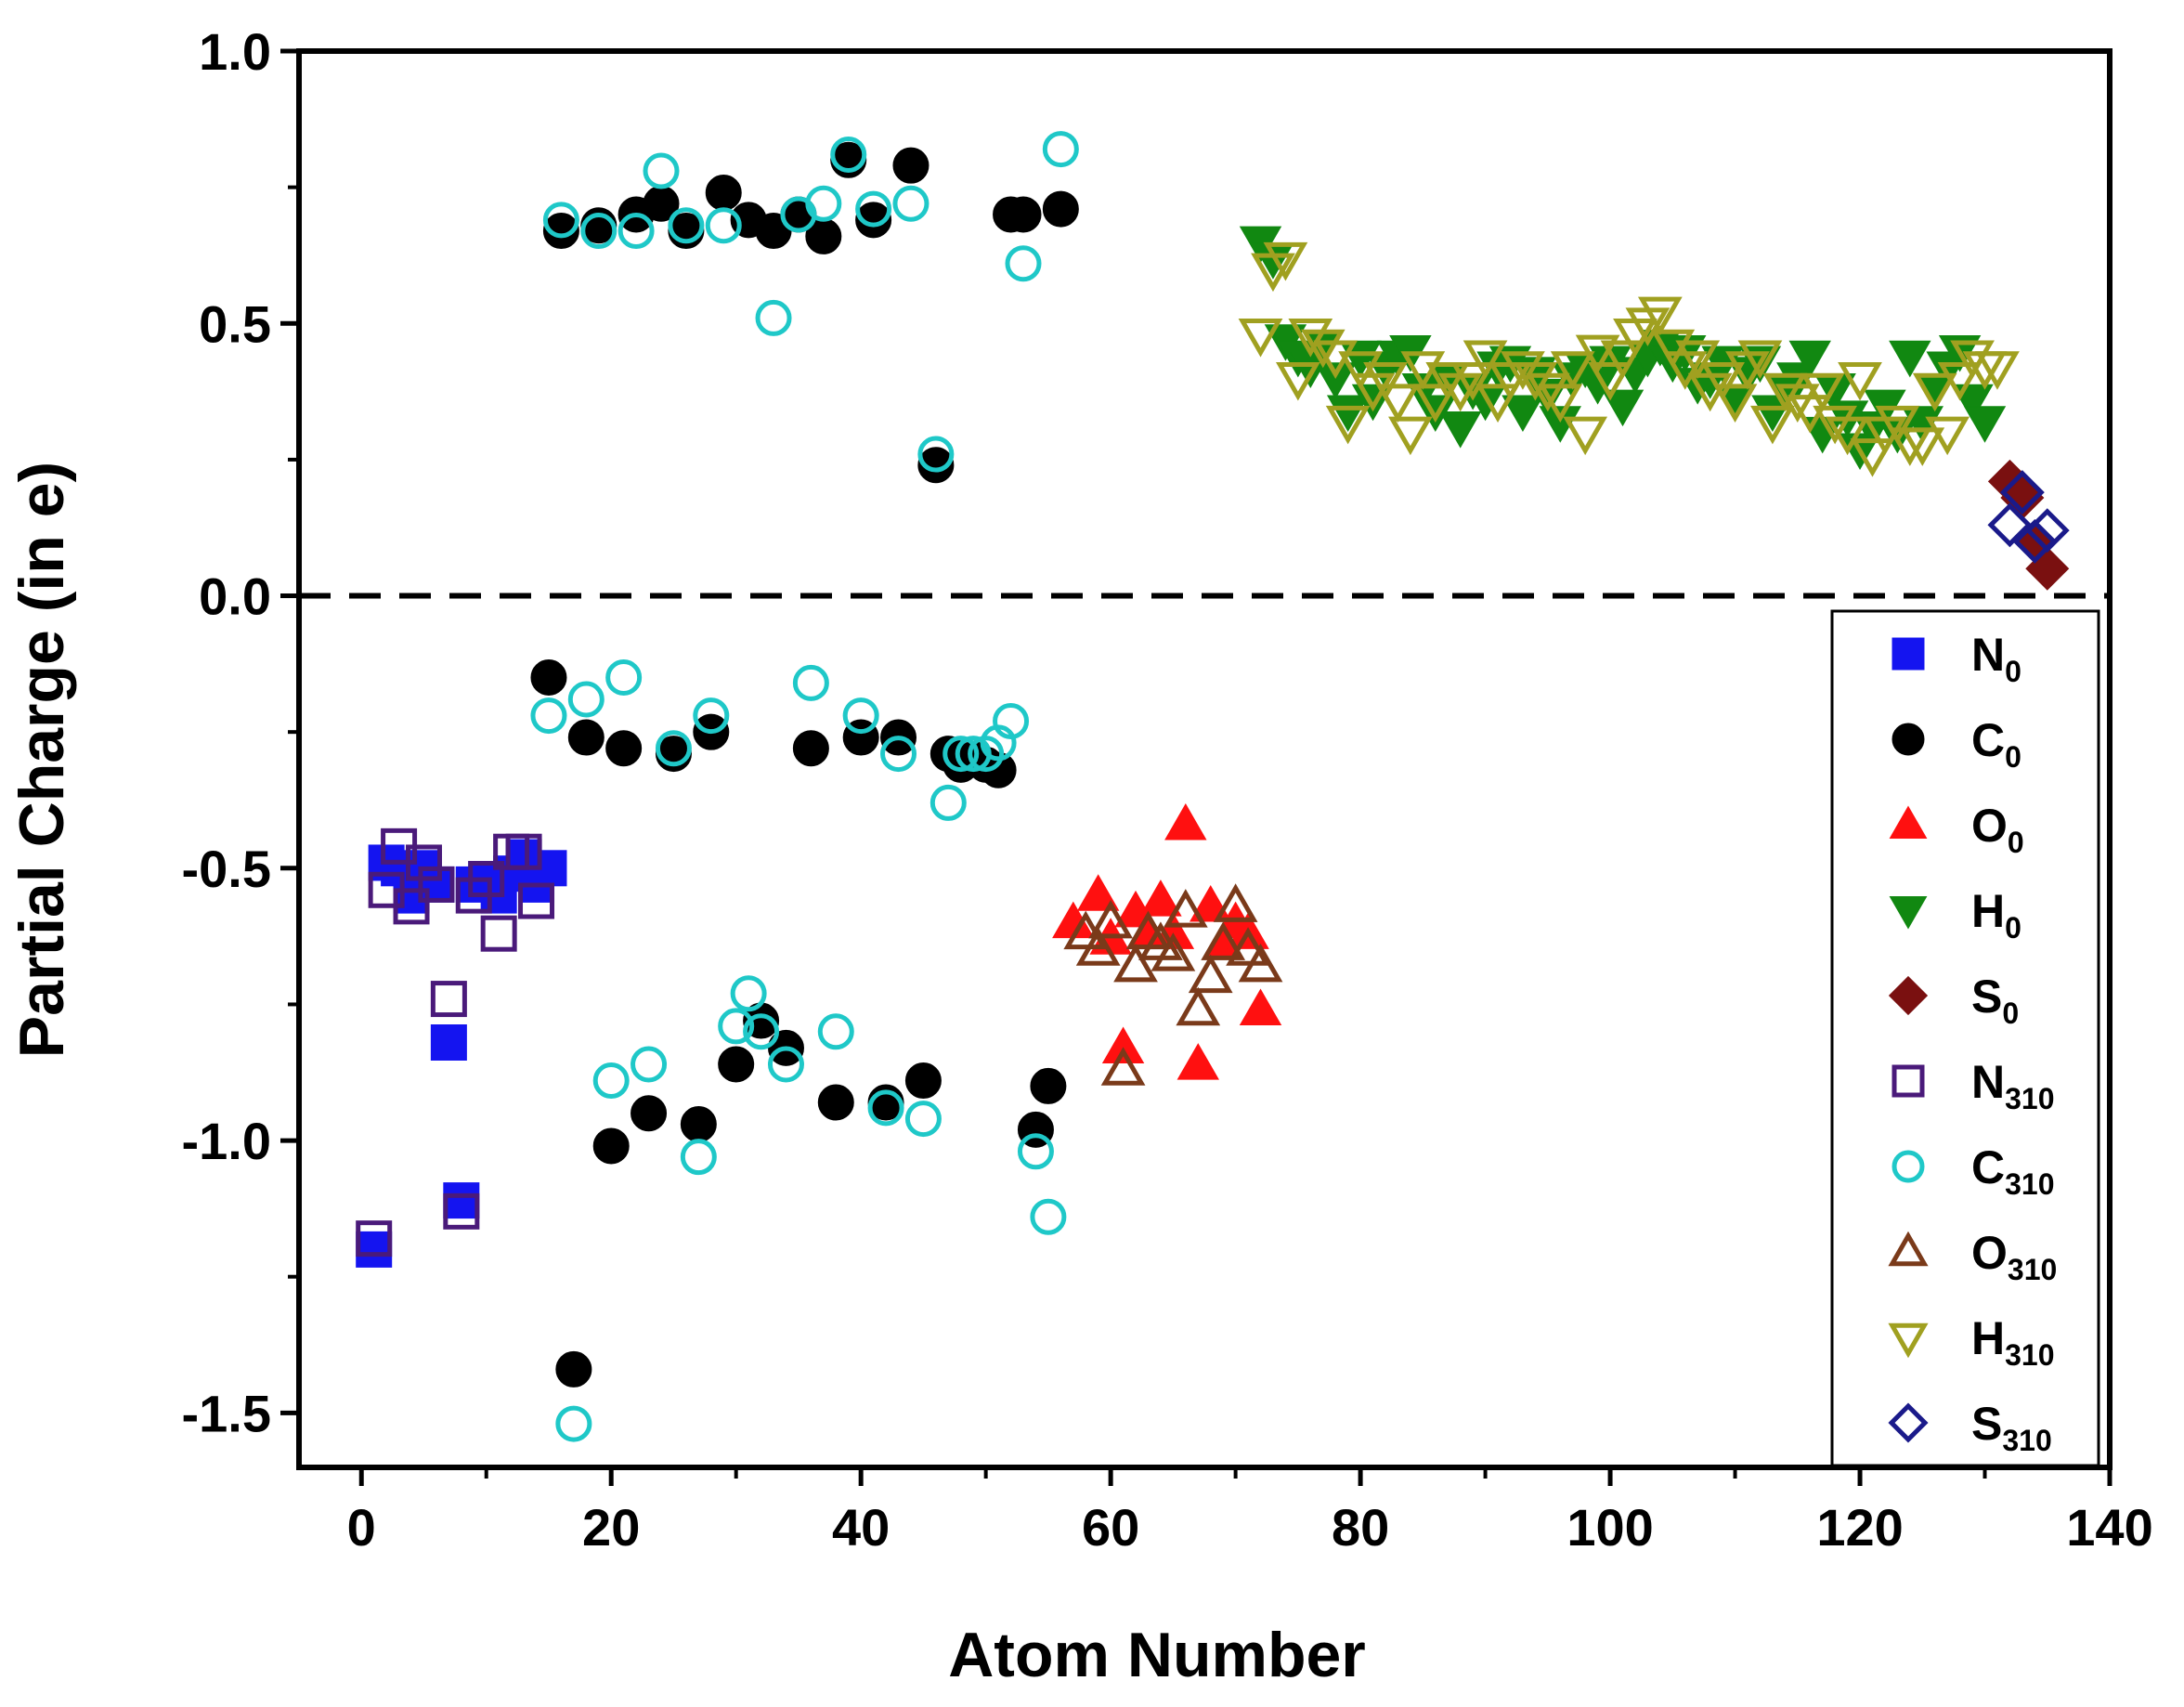 The height and width of the screenshot is (1707, 2184). I want to click on legend-marker-C0, so click(1909, 739).